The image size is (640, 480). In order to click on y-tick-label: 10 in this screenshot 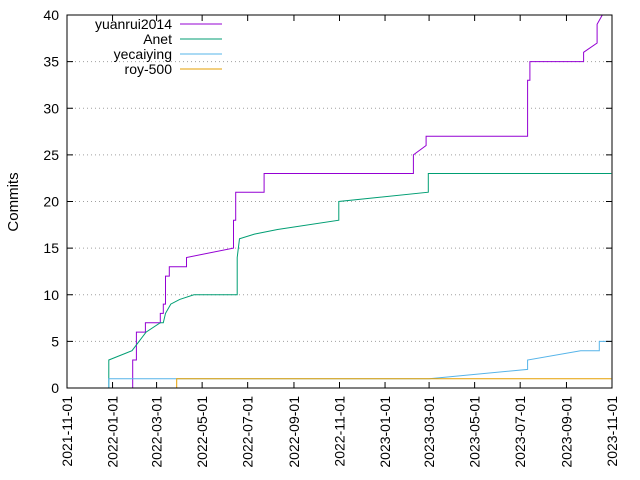, I will do `click(51, 295)`.